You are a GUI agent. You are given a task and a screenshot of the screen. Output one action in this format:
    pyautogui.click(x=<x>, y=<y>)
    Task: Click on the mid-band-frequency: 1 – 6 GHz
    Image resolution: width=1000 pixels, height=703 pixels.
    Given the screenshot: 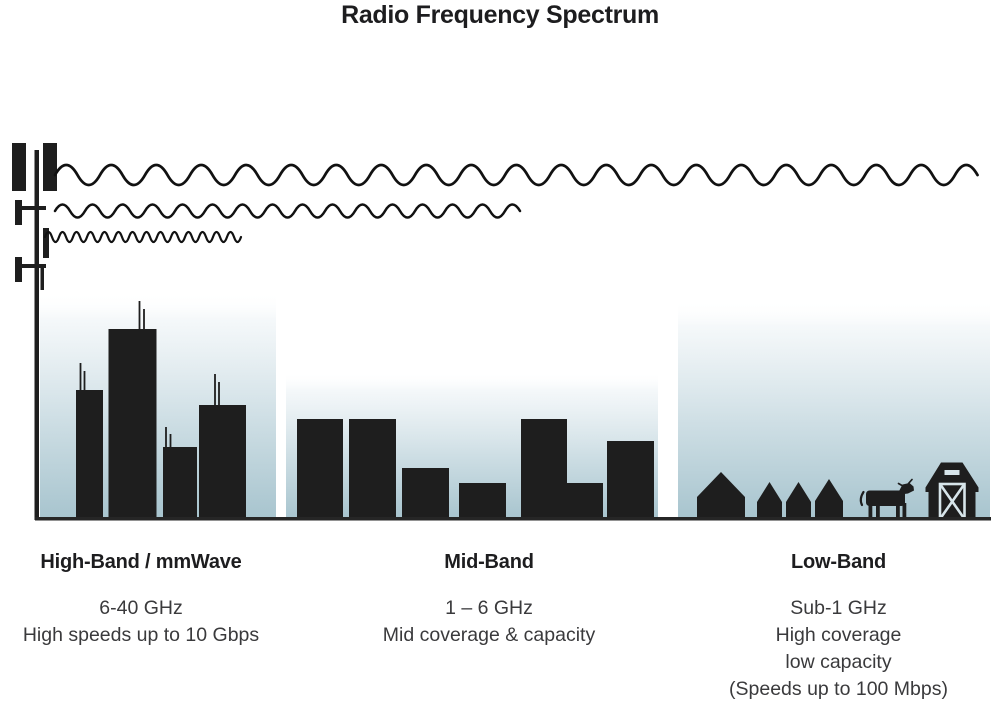 What is the action you would take?
    pyautogui.click(x=489, y=608)
    